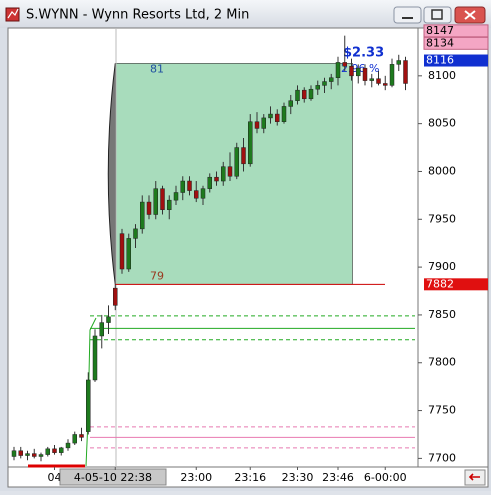 This screenshot has width=491, height=495. What do you see at coordinates (442, 362) in the screenshot?
I see `y-tick-label: 7800` at bounding box center [442, 362].